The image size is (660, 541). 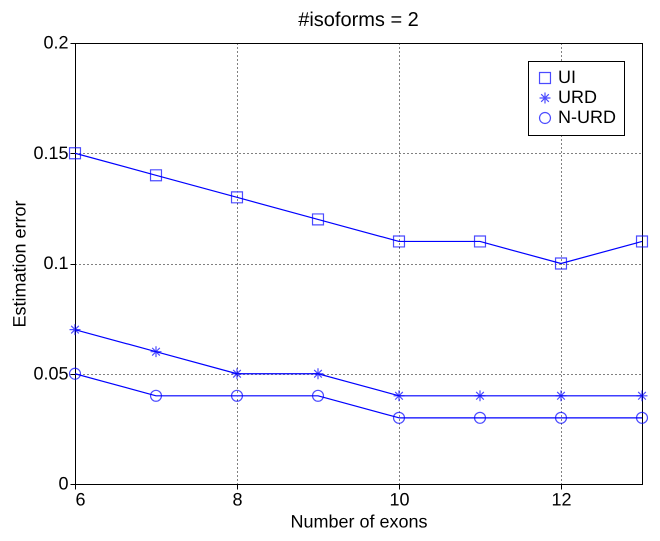 I want to click on x-tick-label: 6, so click(x=81, y=500).